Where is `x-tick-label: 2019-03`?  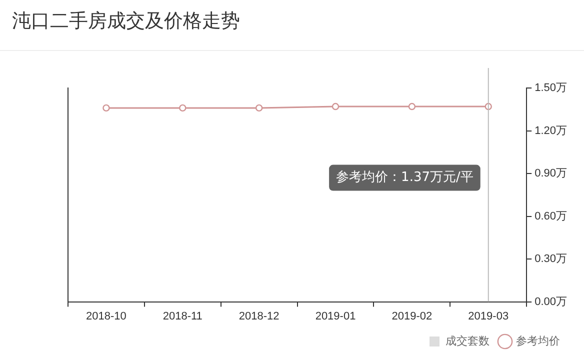
x-tick-label: 2019-03 is located at coordinates (488, 316).